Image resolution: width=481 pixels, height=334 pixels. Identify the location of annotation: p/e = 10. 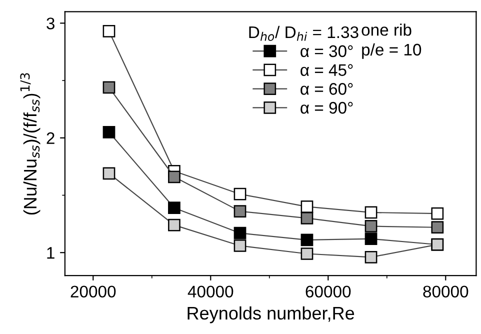
(392, 51).